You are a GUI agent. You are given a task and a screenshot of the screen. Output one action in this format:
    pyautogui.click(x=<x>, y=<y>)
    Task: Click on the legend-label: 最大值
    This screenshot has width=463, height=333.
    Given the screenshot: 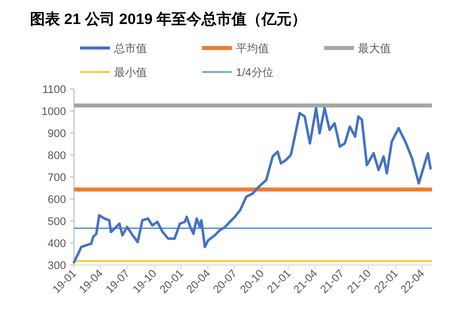 What is the action you would take?
    pyautogui.click(x=374, y=48)
    